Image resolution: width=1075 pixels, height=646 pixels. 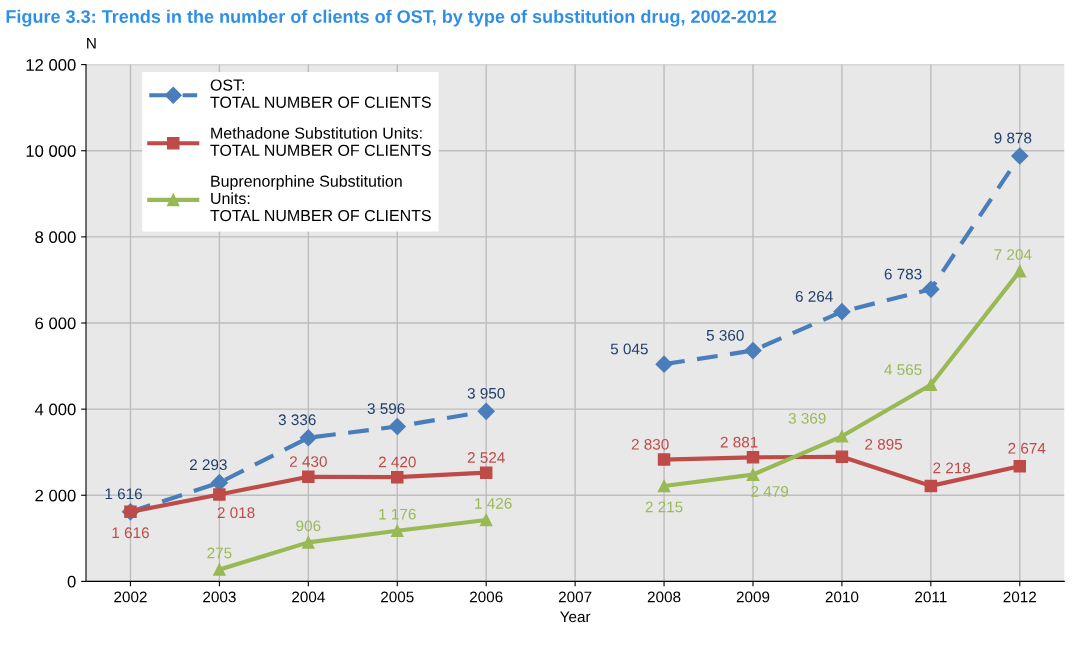 What do you see at coordinates (71, 581) in the screenshot?
I see `y-tick-label: 0` at bounding box center [71, 581].